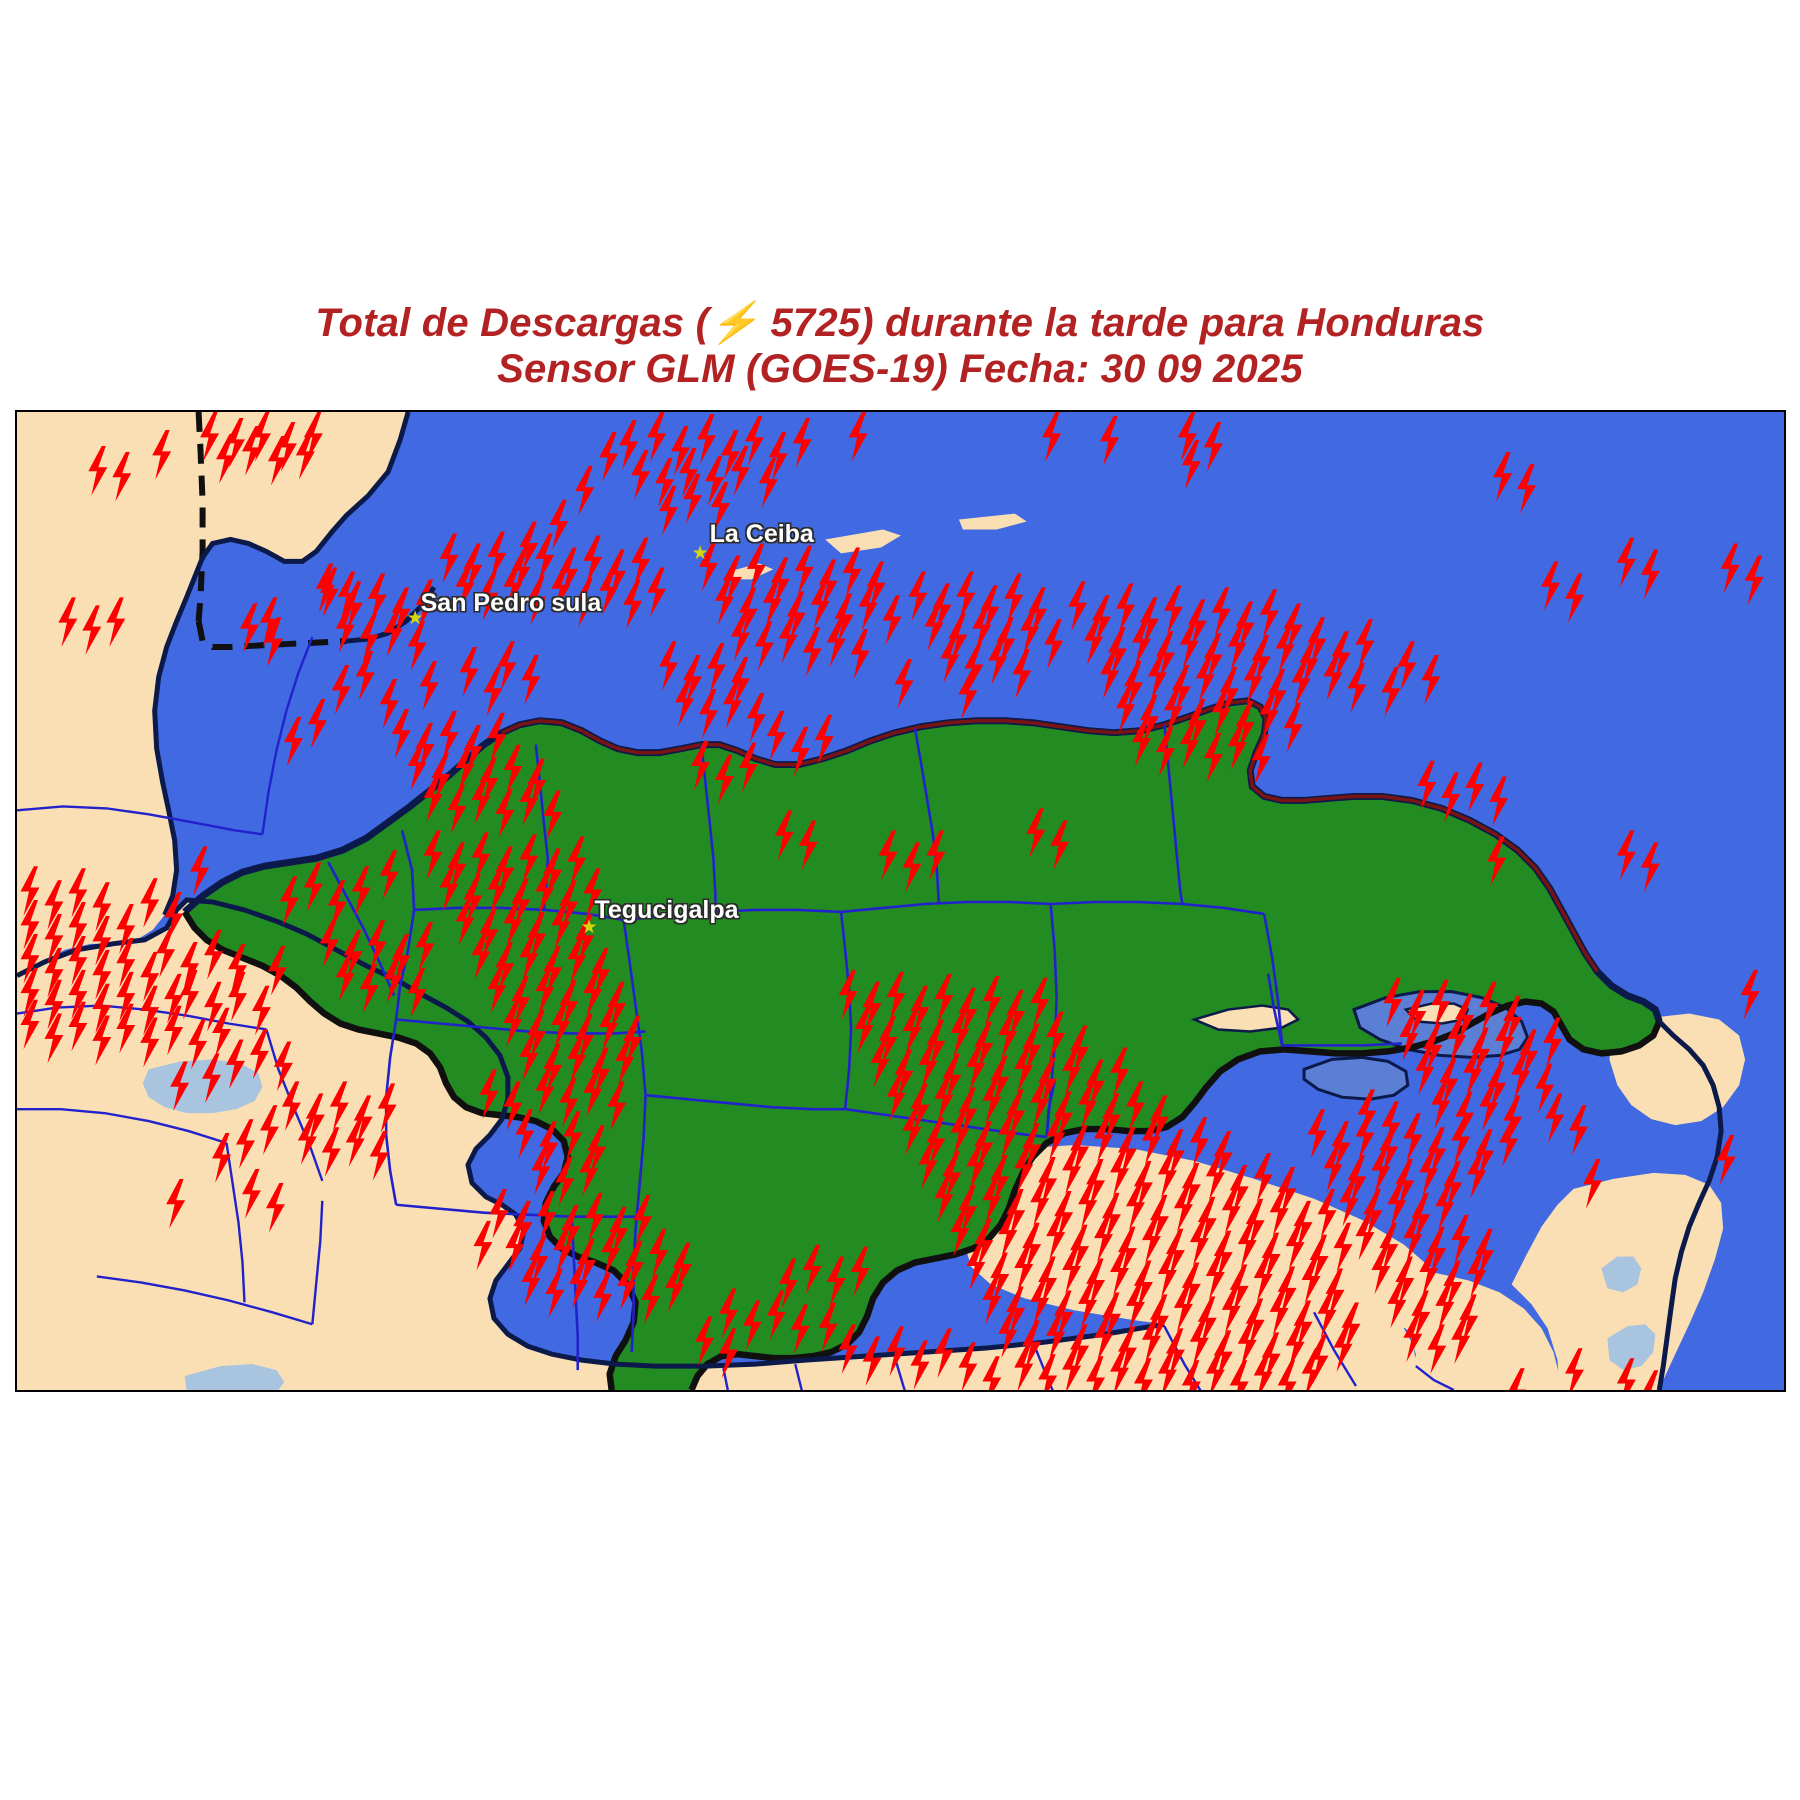 Image resolution: width=1800 pixels, height=1800 pixels. I want to click on title-line-2: Sensor GLM (GOES-19) Fecha: 30 09 2025, so click(900, 369).